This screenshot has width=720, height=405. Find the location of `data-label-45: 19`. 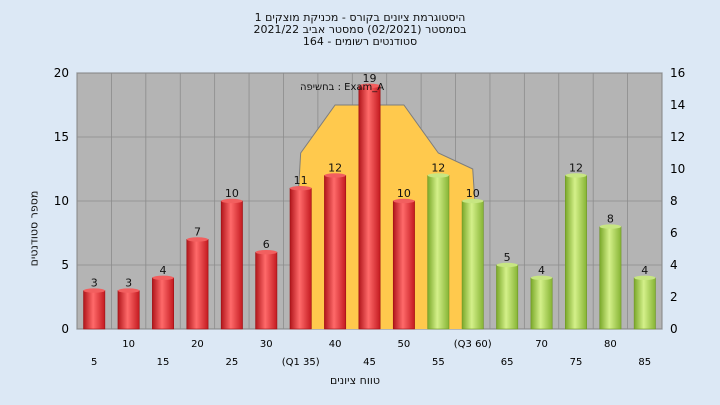

data-label-45: 19 is located at coordinates (370, 78).